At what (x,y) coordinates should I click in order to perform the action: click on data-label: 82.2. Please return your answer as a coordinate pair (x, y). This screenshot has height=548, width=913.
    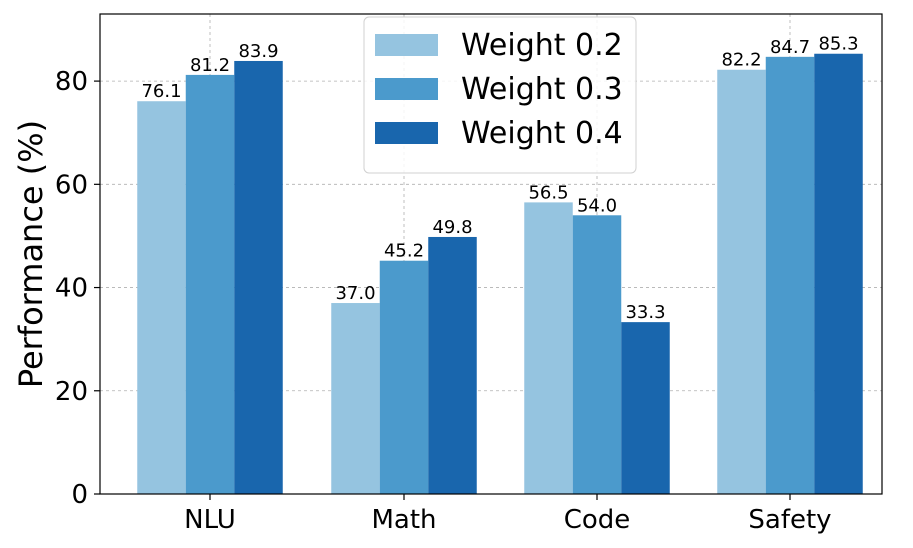
    Looking at the image, I should click on (741, 60).